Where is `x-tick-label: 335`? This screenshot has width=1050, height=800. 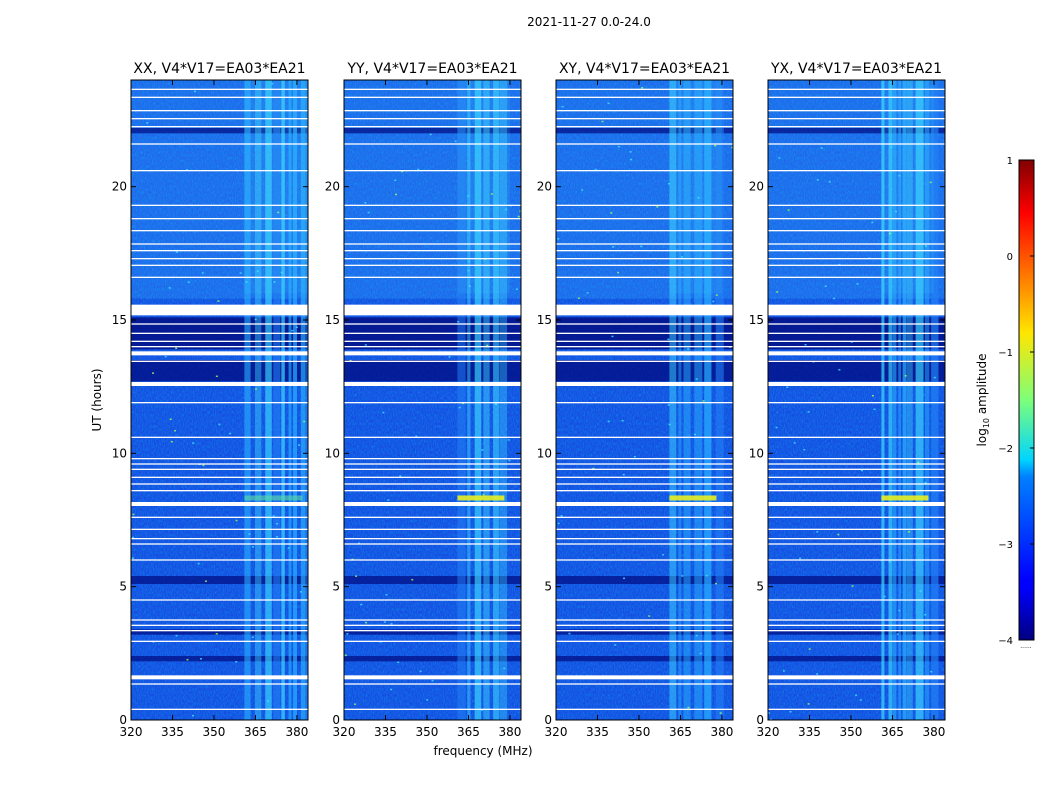 x-tick-label: 335 is located at coordinates (172, 732).